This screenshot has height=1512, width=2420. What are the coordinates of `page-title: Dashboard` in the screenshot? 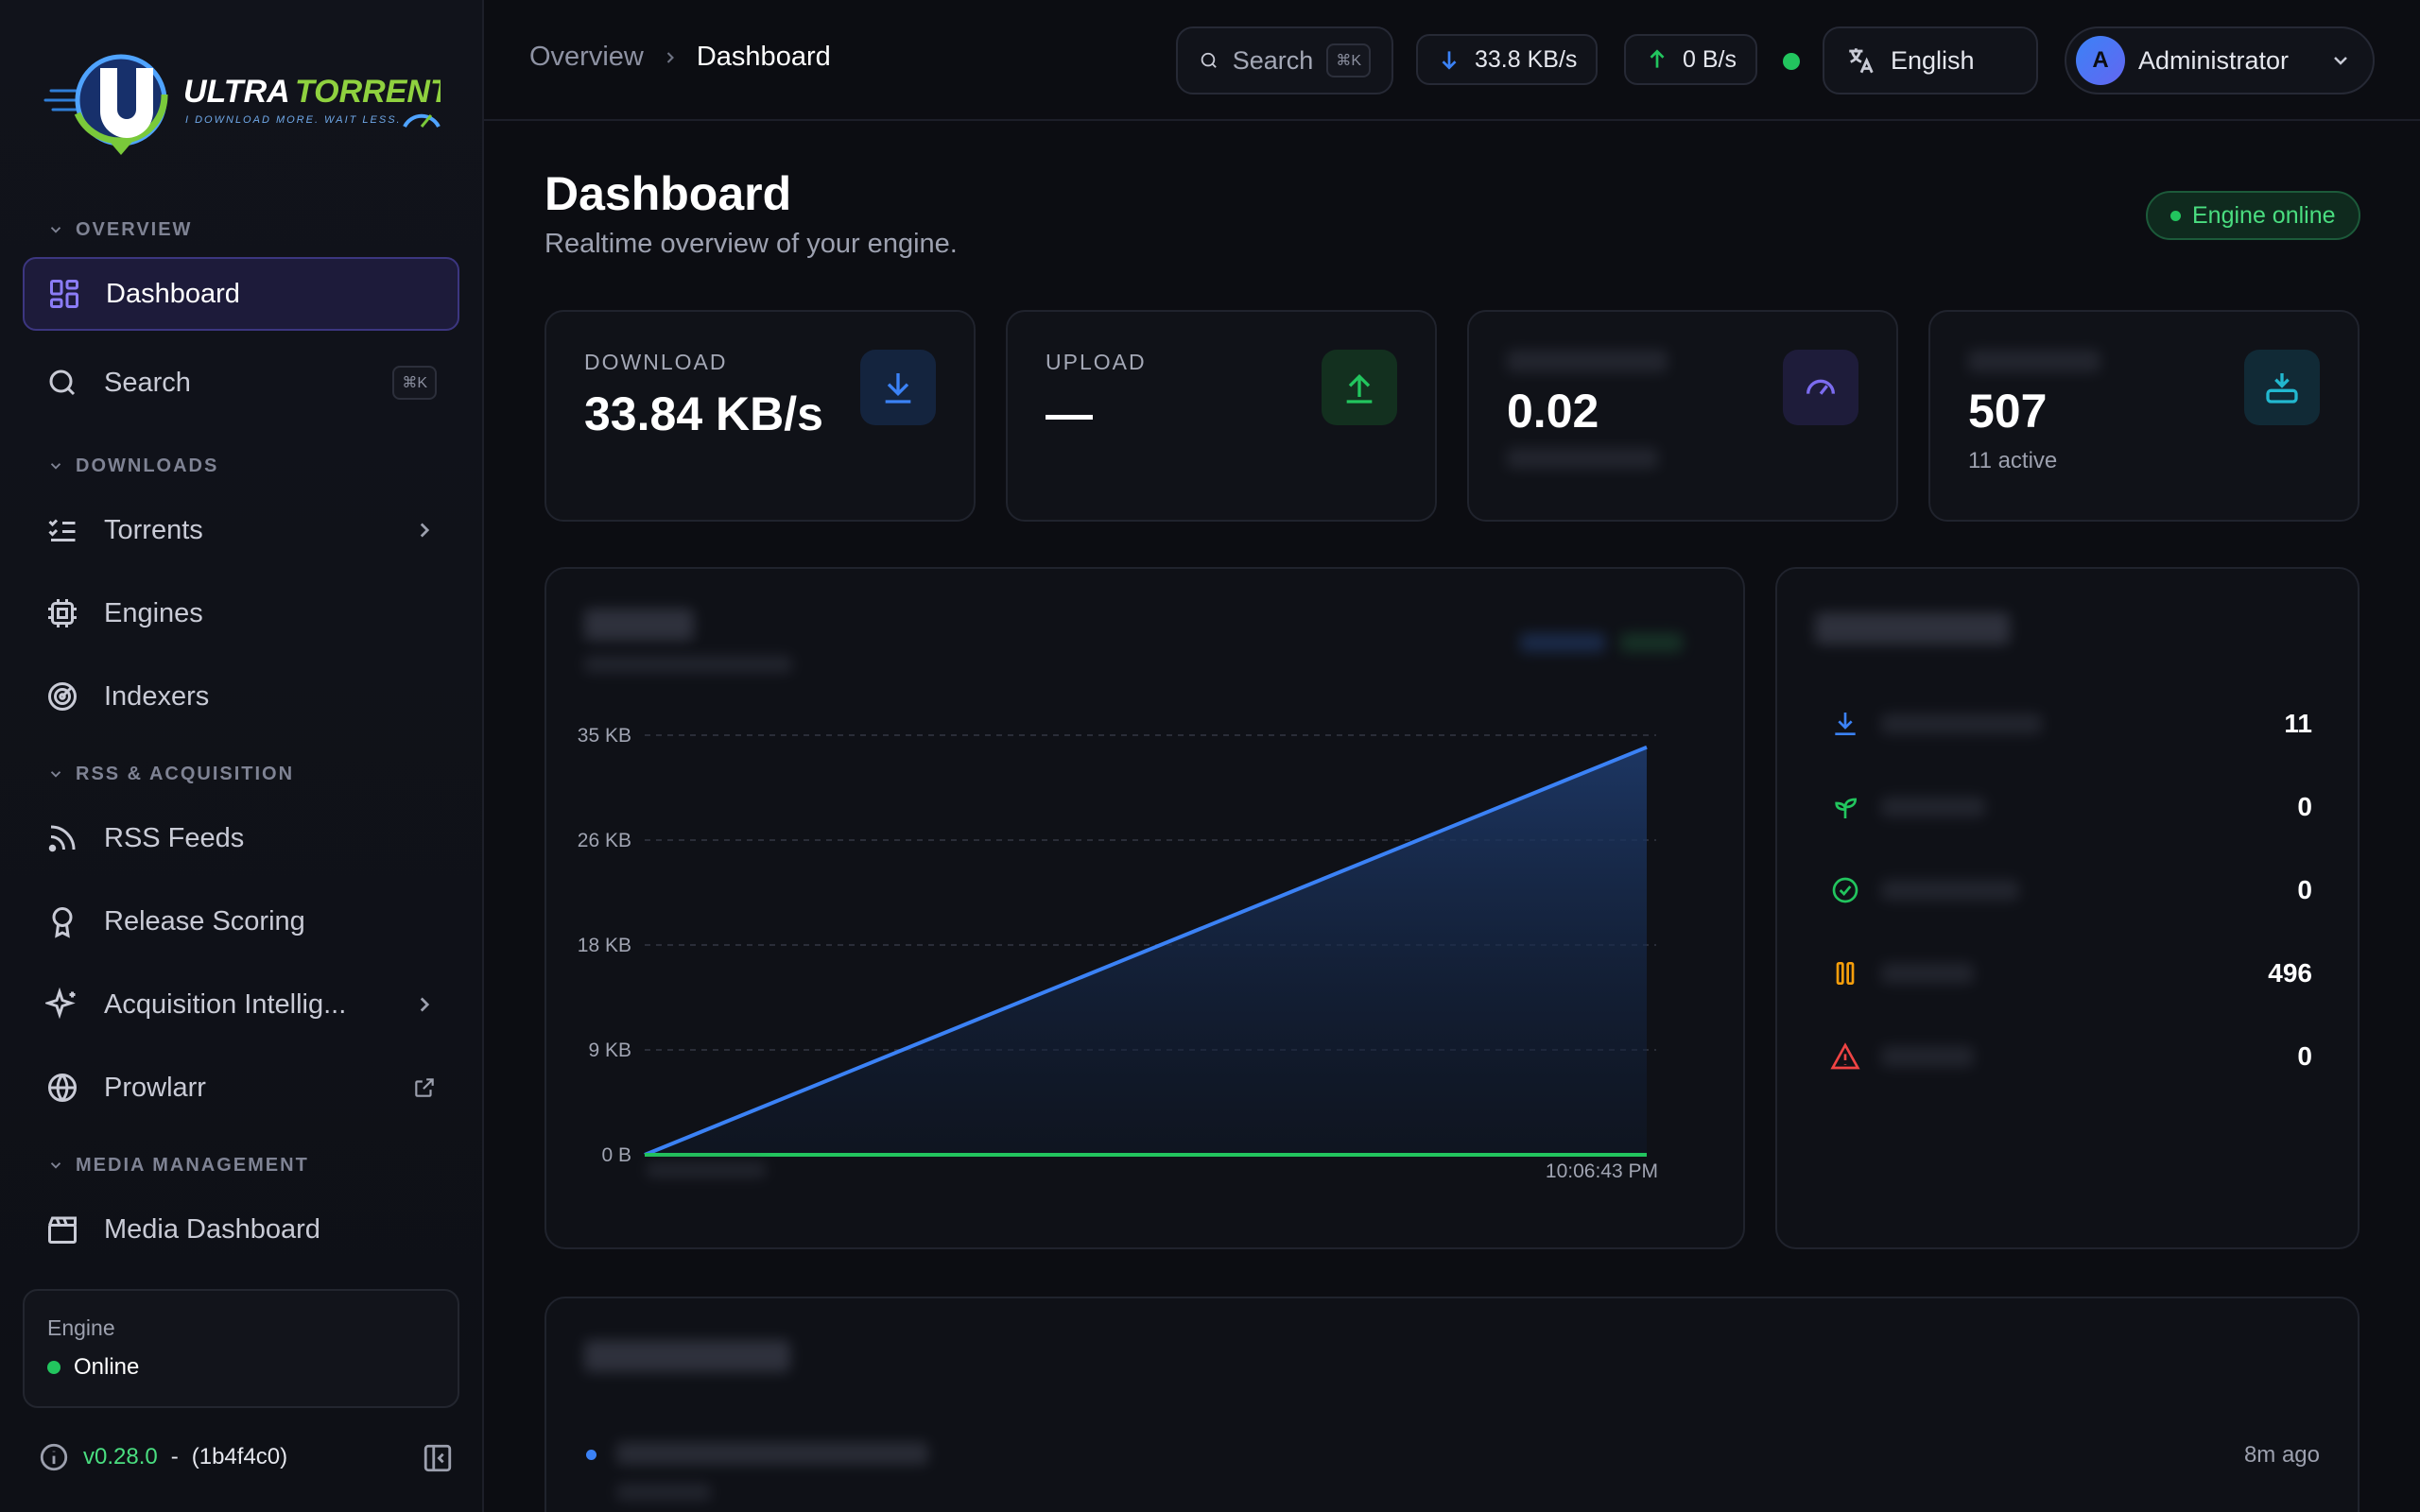 It's located at (668, 193).